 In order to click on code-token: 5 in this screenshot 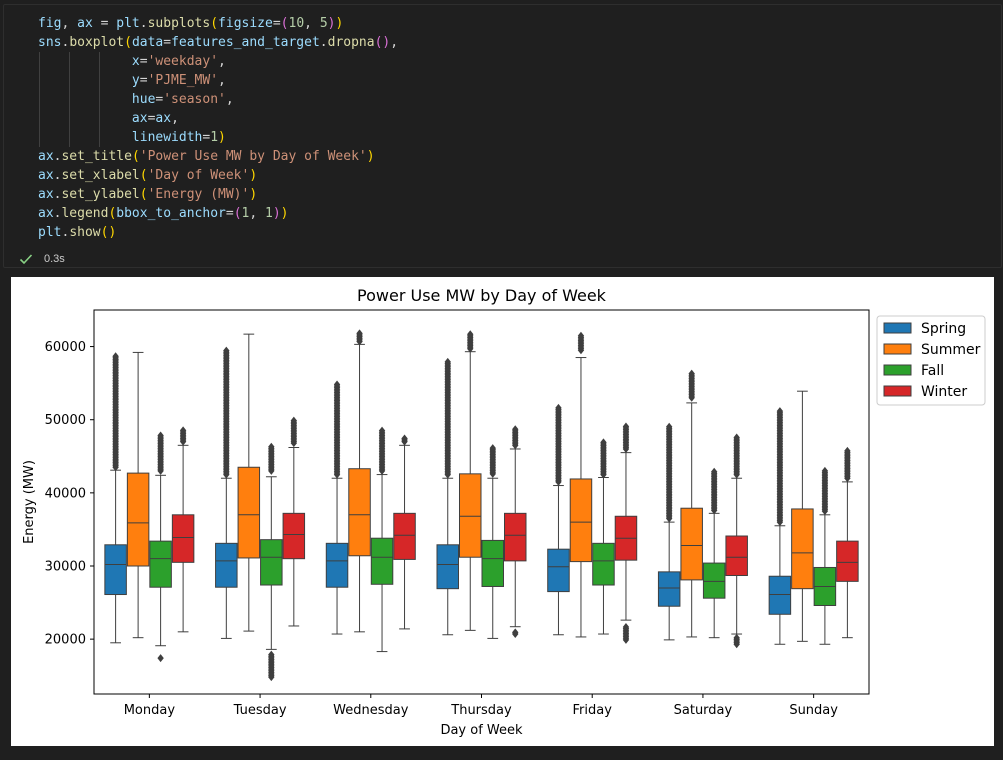, I will do `click(323, 23)`.